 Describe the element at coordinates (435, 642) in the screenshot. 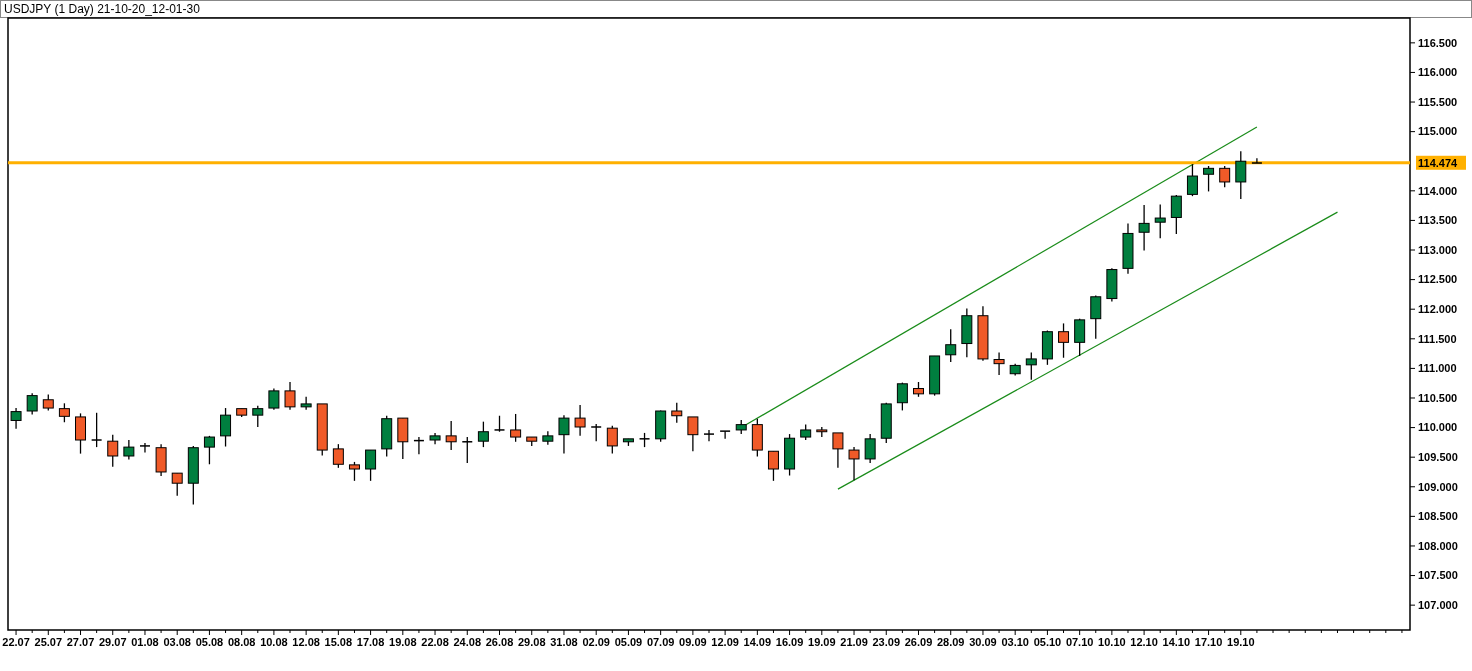

I see `x-tick-label: 22.08` at that location.